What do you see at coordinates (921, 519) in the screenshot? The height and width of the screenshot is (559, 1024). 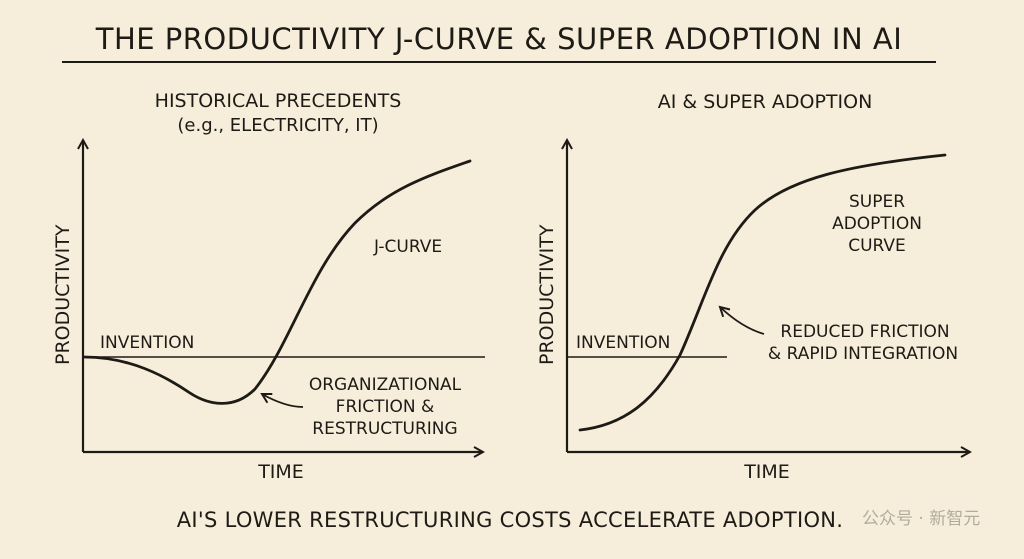 I see `watermark-text: 公众号 · 新智元` at bounding box center [921, 519].